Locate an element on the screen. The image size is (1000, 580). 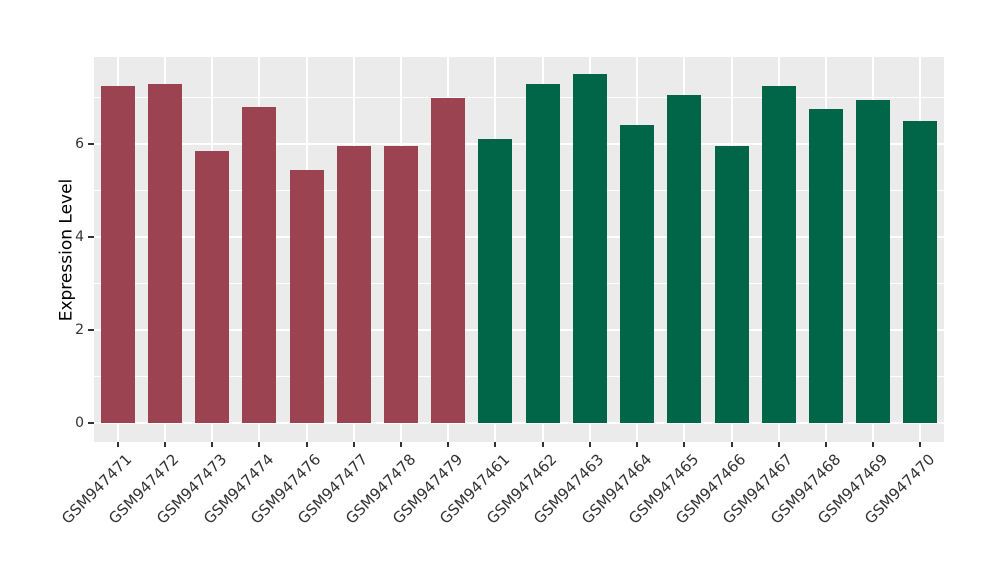
bar-GSM947472 is located at coordinates (164, 253).